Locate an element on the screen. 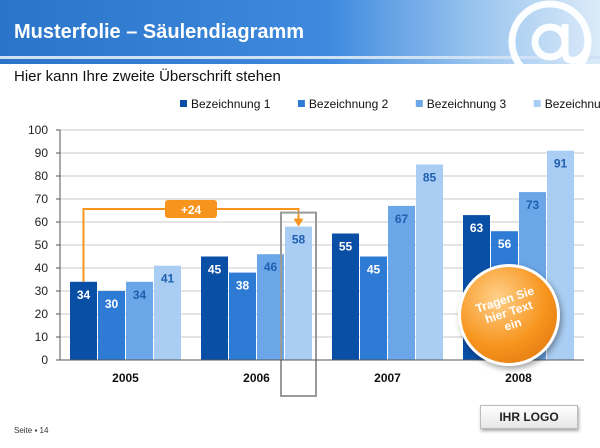 The width and height of the screenshot is (600, 448). data-label: 30 is located at coordinates (112, 304).